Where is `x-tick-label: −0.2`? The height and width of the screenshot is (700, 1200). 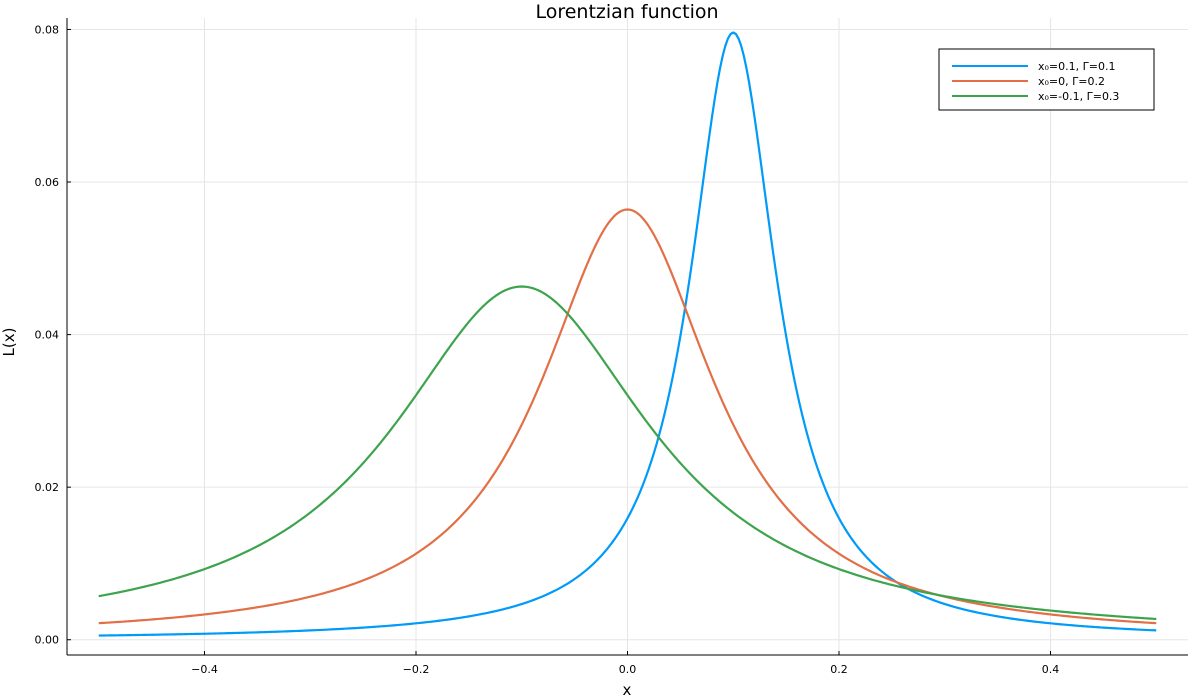
x-tick-label: −0.2 is located at coordinates (416, 669).